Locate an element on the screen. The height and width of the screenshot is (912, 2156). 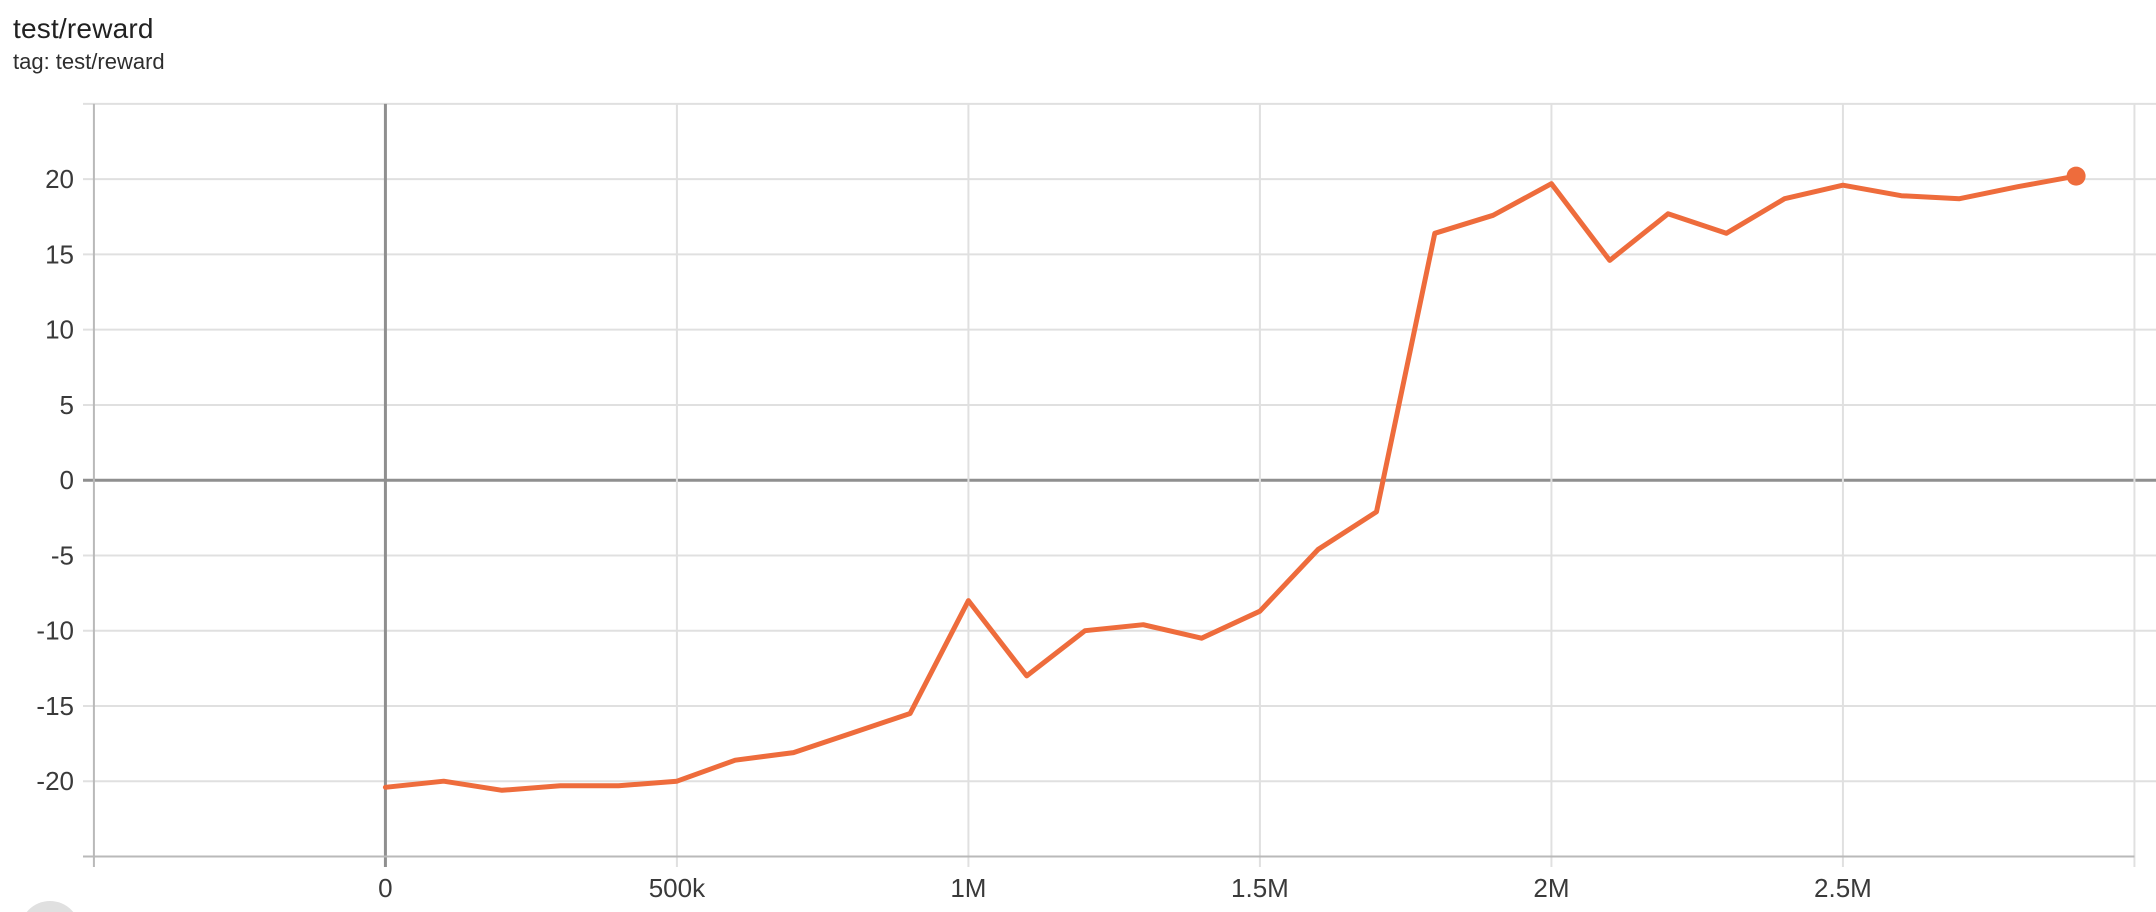
chart-title: test/reward is located at coordinates (83, 28).